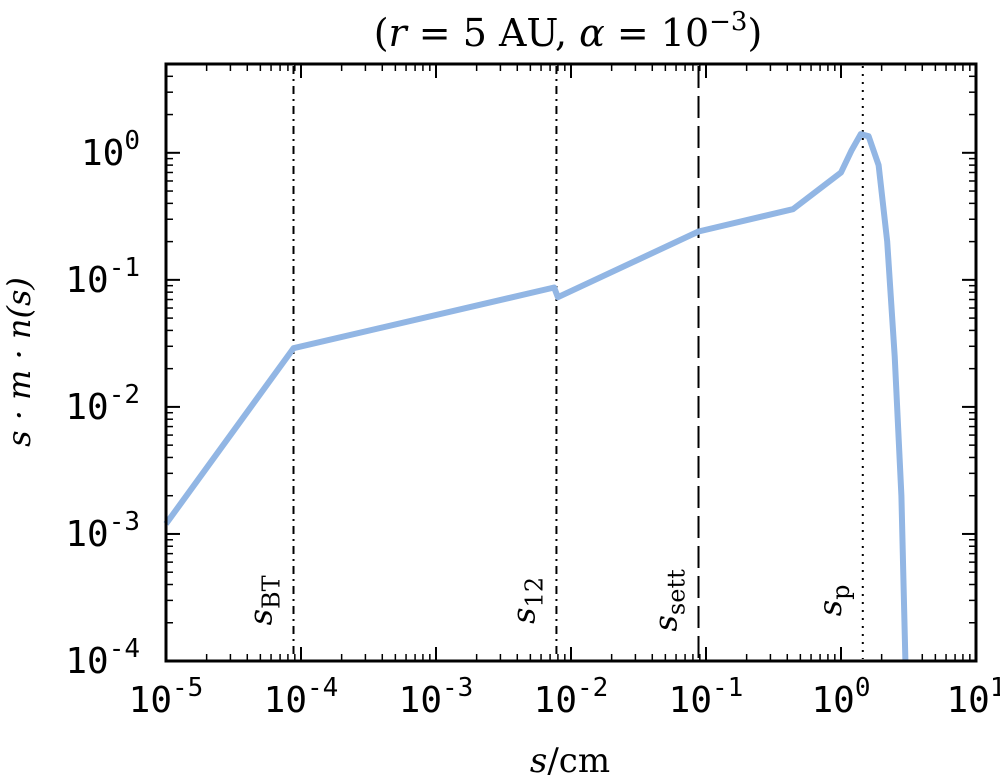  Describe the element at coordinates (706, 697) in the screenshot. I see `x-tick-label: 10⁻¹` at that location.